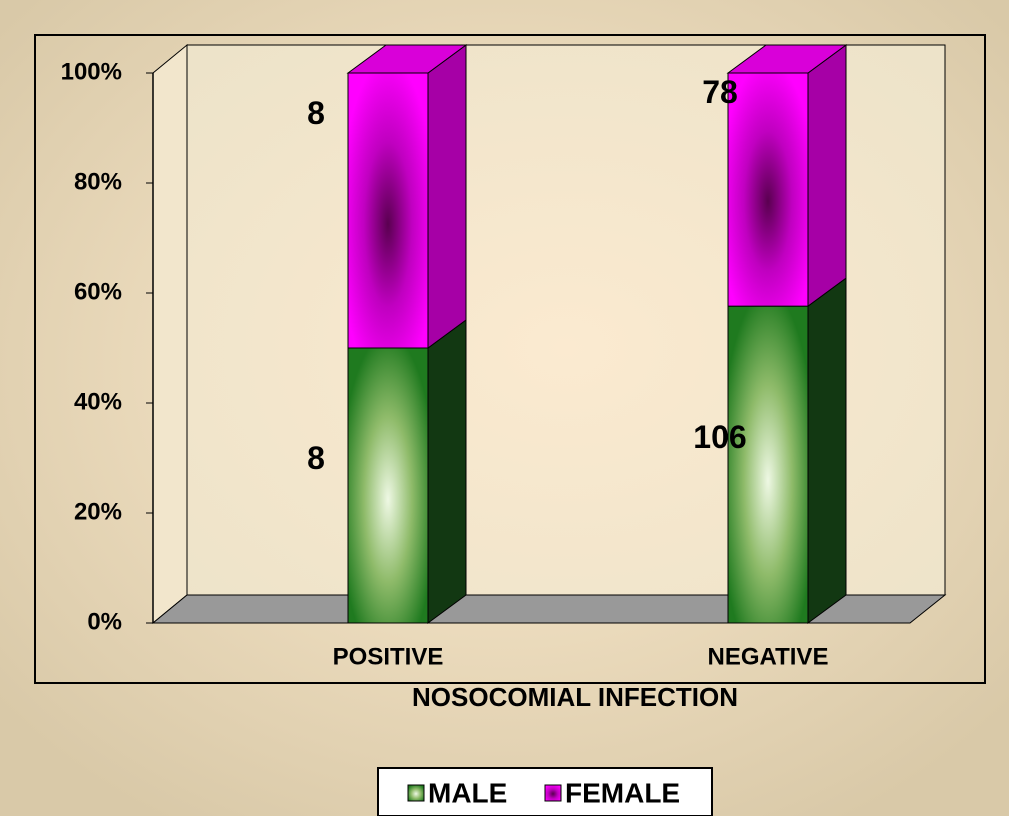 The height and width of the screenshot is (816, 1009). What do you see at coordinates (98, 291) in the screenshot?
I see `y-tick-label: 60%` at bounding box center [98, 291].